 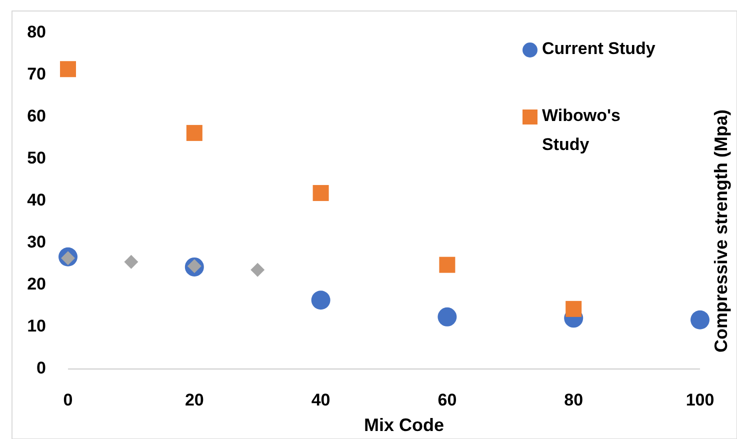 I want to click on x-tick-label: 40, so click(x=320, y=400).